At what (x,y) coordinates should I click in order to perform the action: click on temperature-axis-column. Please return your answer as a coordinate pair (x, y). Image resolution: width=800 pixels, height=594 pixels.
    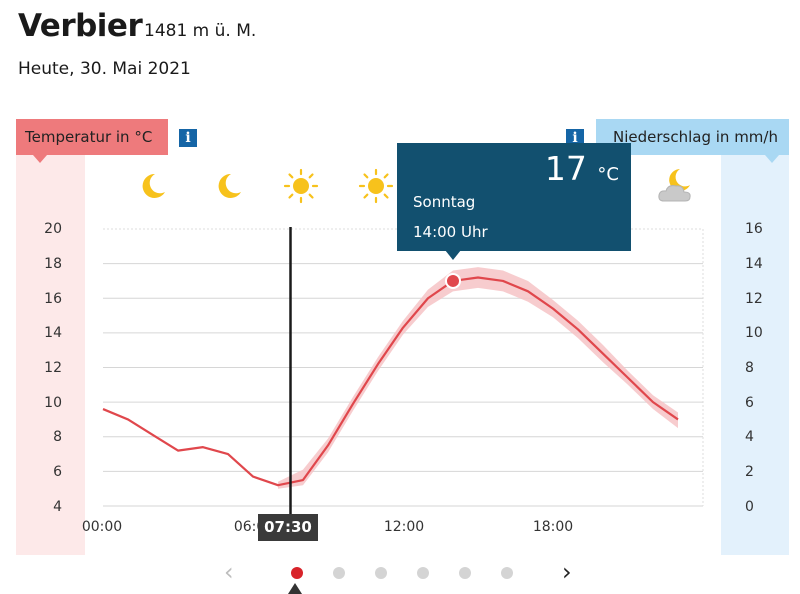
    Looking at the image, I should click on (50, 355).